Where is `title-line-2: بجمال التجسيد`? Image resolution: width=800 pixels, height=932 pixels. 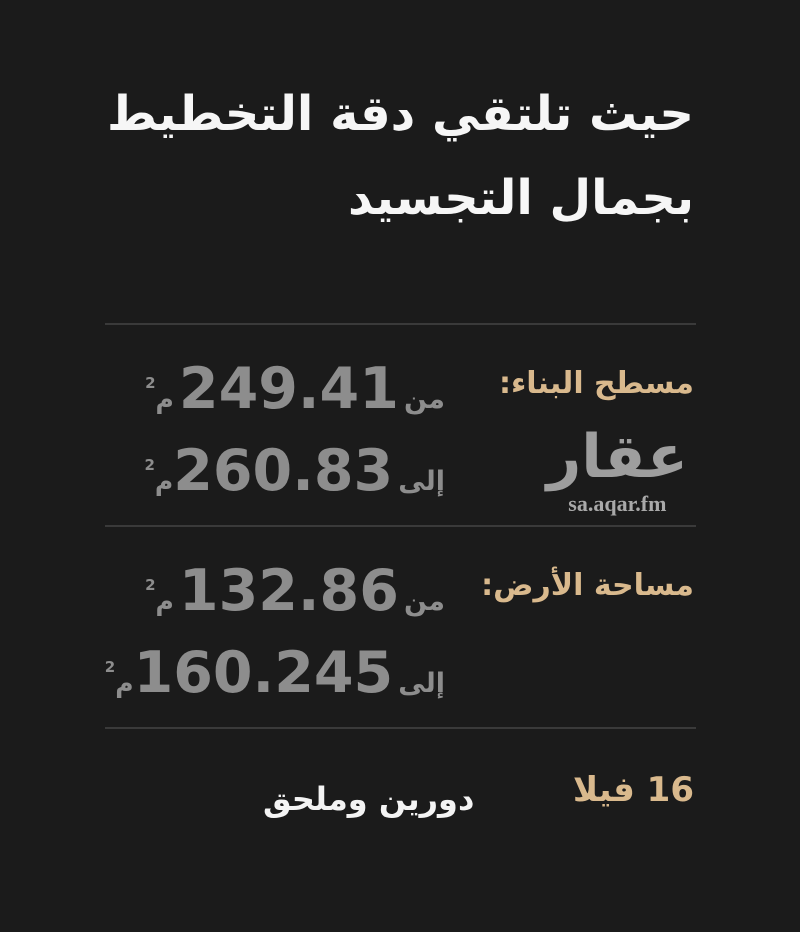 title-line-2: بجمال التجسيد is located at coordinates (520, 198).